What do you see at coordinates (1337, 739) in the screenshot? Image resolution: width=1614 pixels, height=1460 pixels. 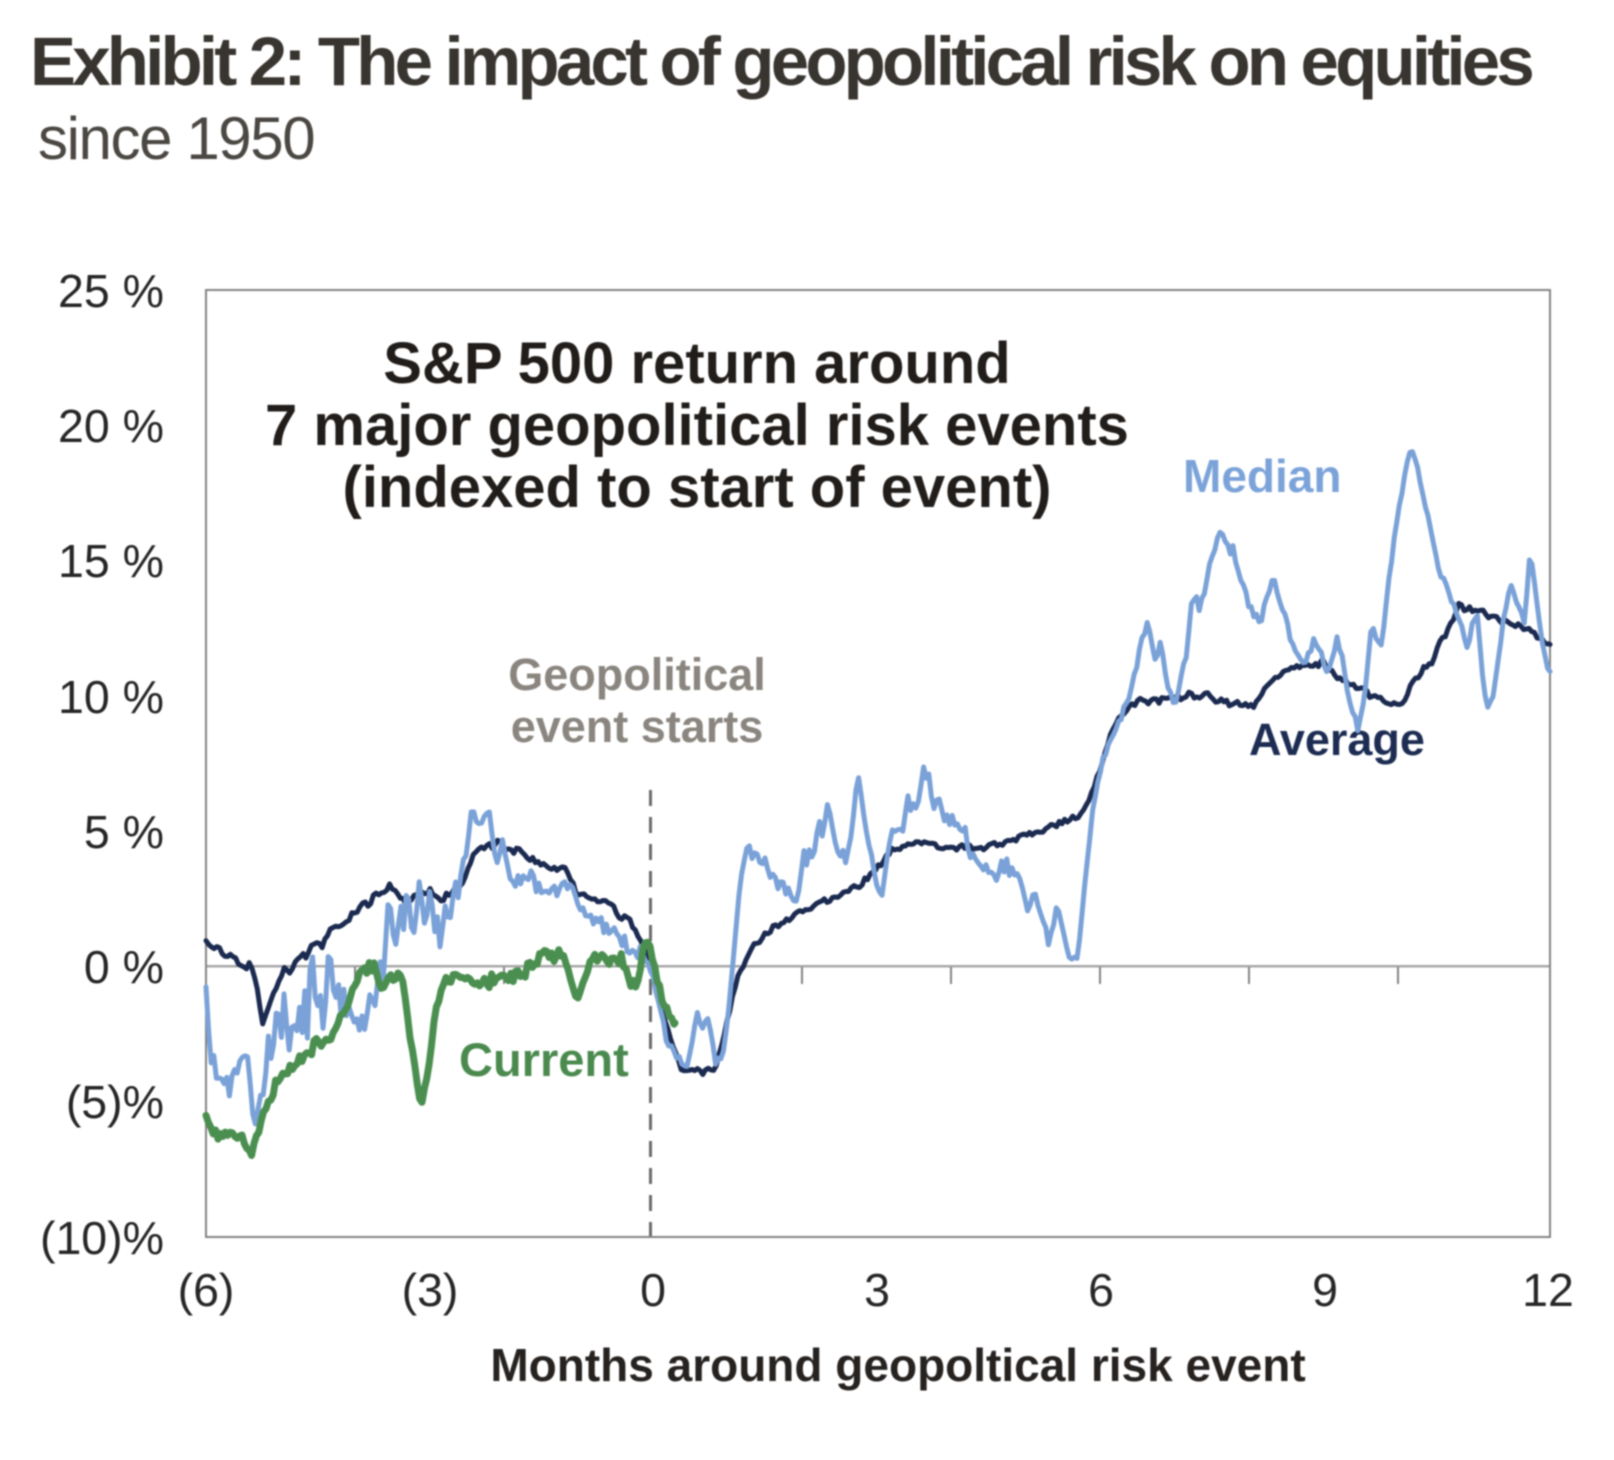 I see `svg-text: Average` at bounding box center [1337, 739].